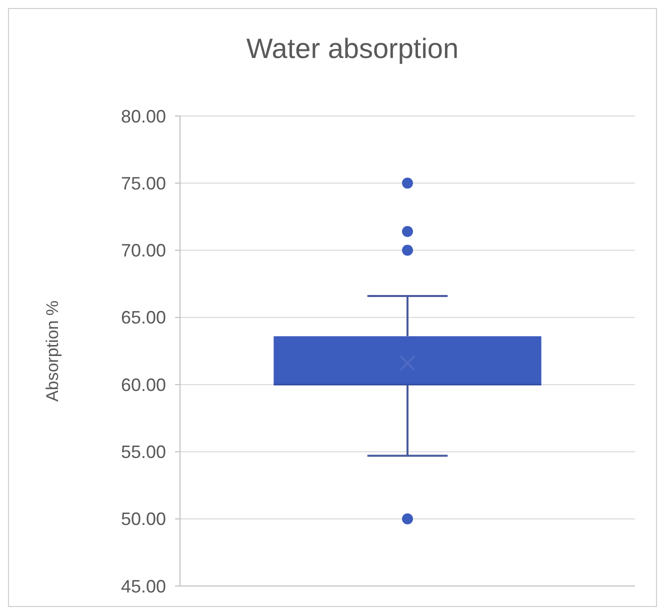 This screenshot has width=665, height=615. What do you see at coordinates (143, 586) in the screenshot?
I see `y-tick-label: 45.00` at bounding box center [143, 586].